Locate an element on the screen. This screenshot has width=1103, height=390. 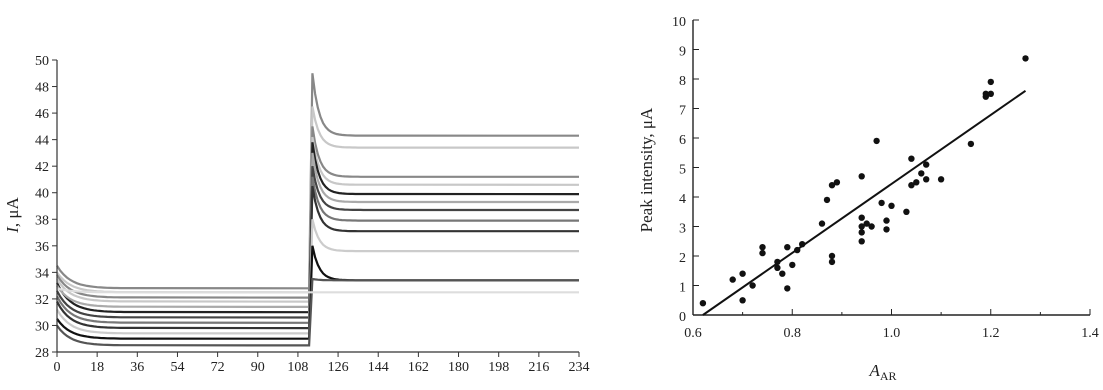
left-y-tick-label: 50 is located at coordinates (42, 61).